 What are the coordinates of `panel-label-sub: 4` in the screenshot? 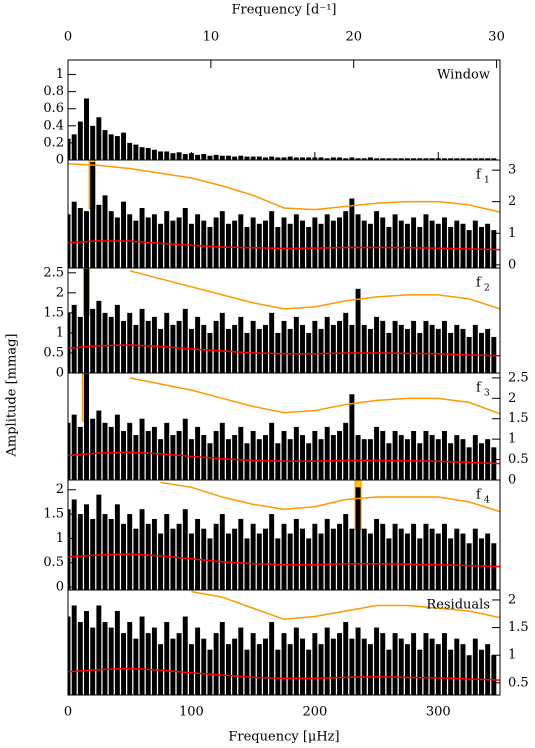 It's located at (487, 501).